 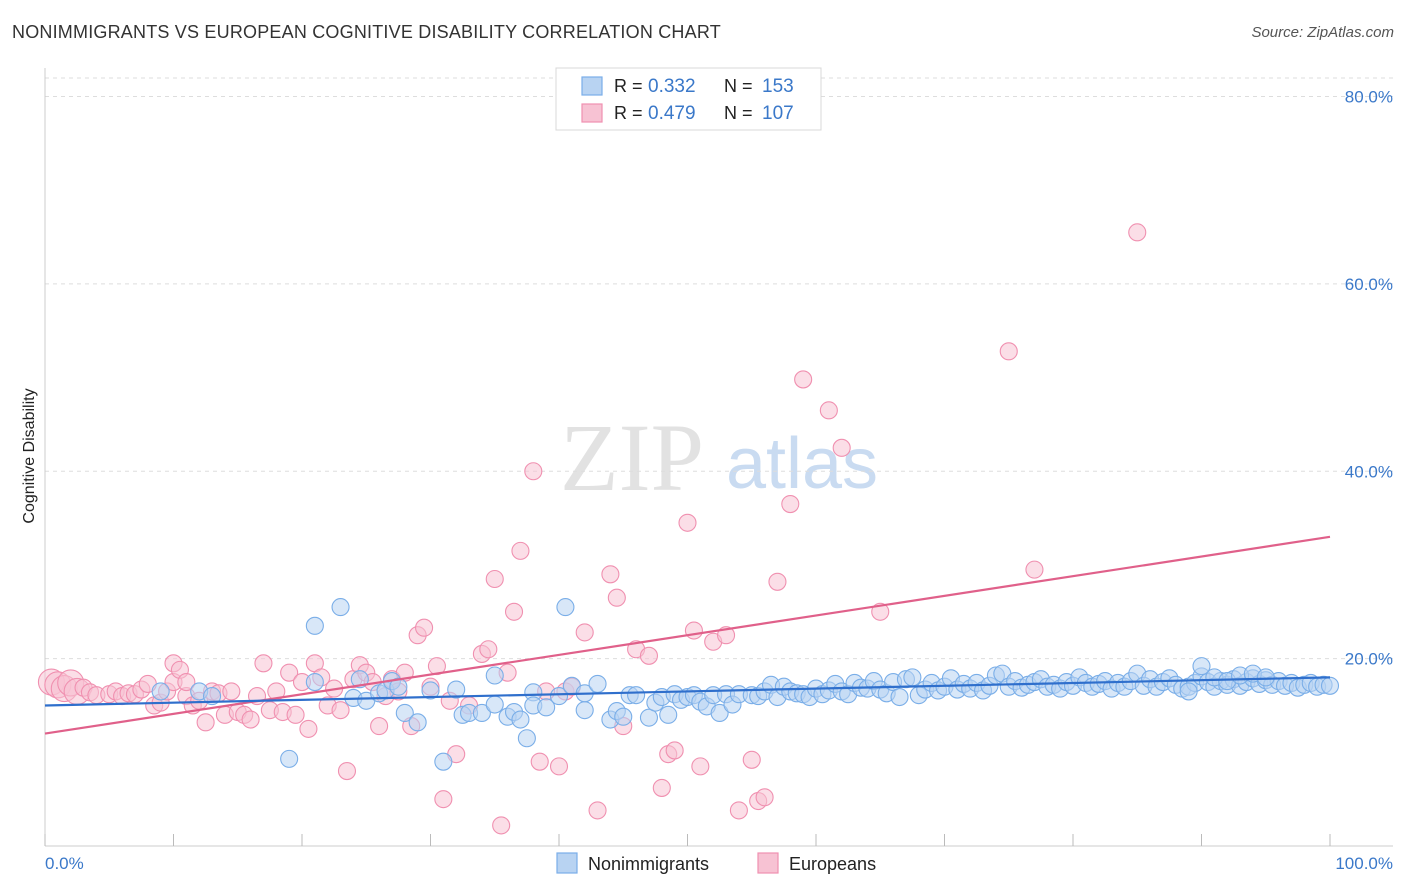 What do you see at coordinates (832, 864) in the screenshot?
I see `legend-label-europeans: Europeans` at bounding box center [832, 864].